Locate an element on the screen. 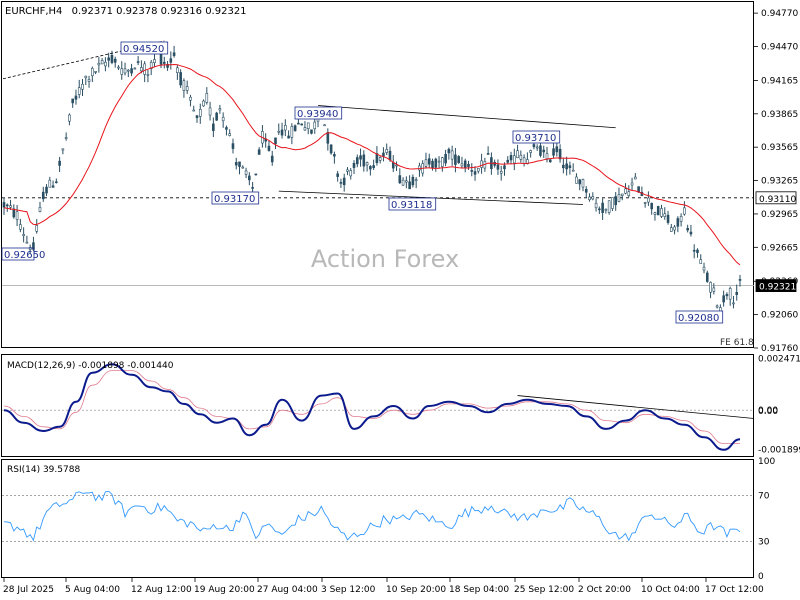 This screenshot has height=600, width=800. macd-title: MACD(12,26,9) -0.001898 -0.001440 is located at coordinates (90, 366).